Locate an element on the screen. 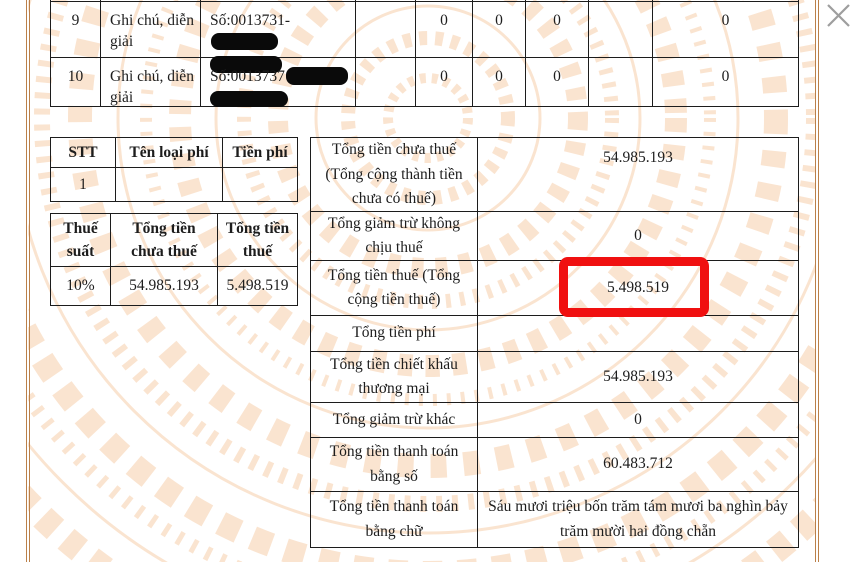 This screenshot has width=858, height=562. tax-row-pretax: 54.985.193 is located at coordinates (164, 286).